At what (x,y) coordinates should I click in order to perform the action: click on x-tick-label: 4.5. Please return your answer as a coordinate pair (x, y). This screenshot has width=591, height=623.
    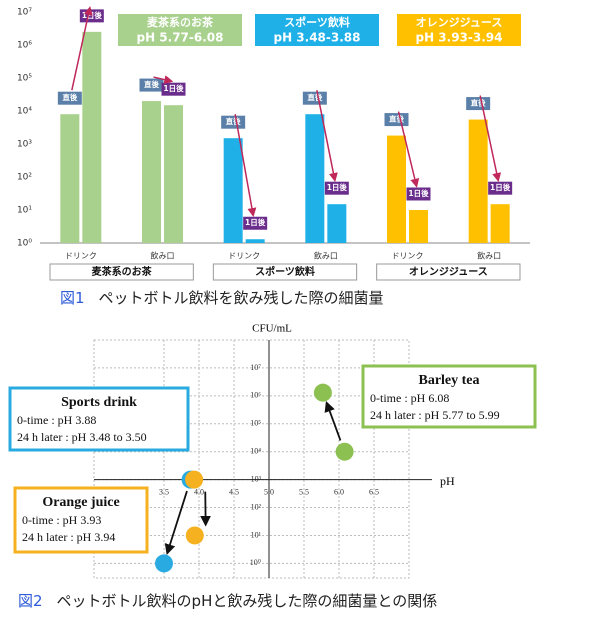
    Looking at the image, I should click on (234, 491).